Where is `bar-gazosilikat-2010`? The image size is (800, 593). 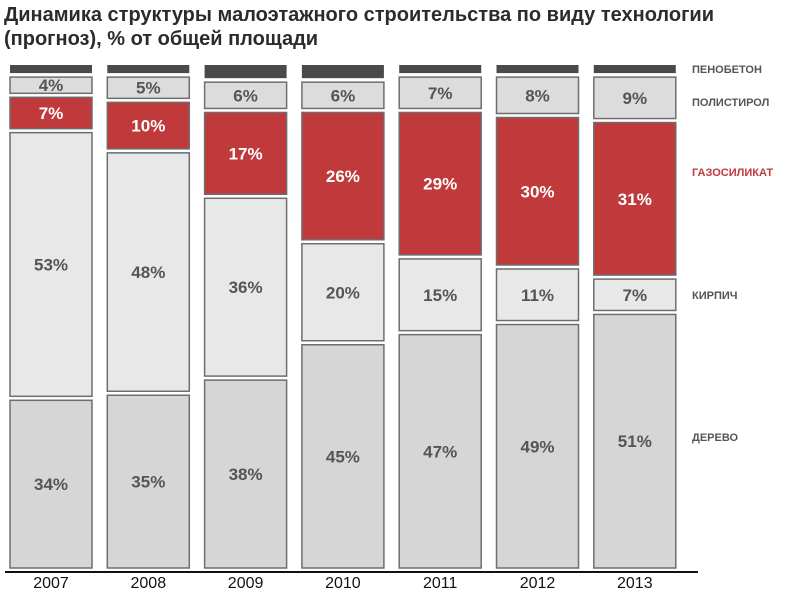 bar-gazosilikat-2010 is located at coordinates (343, 176).